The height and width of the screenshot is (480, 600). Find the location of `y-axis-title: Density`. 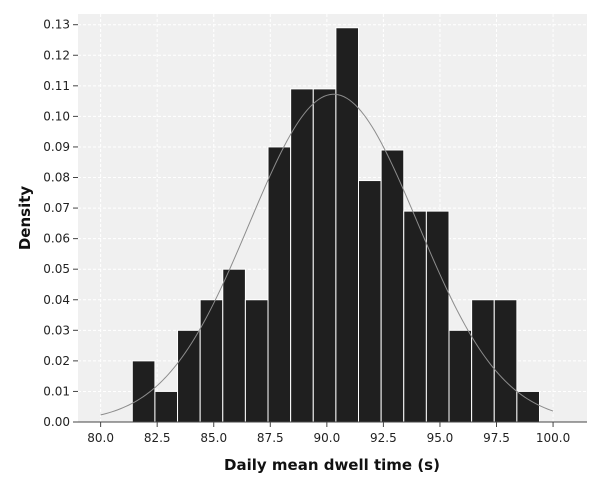

y-axis-title: Density is located at coordinates (25, 218).